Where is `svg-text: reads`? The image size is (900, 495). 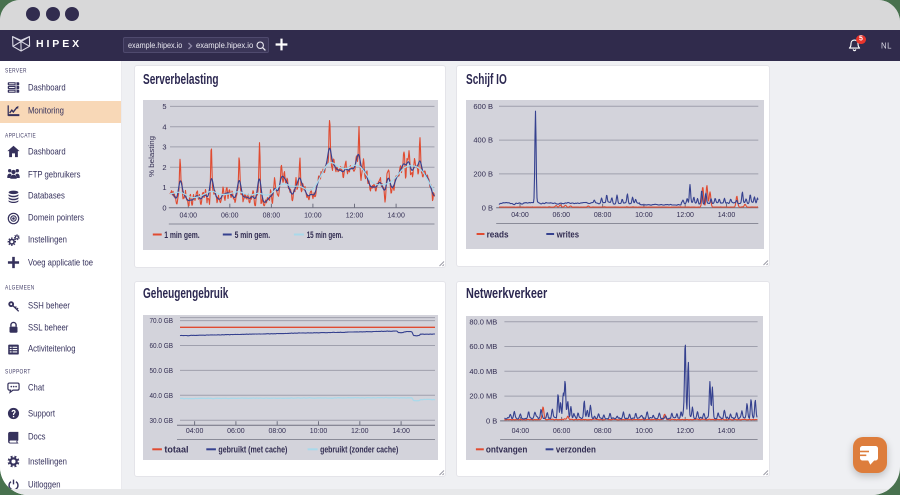 svg-text: reads is located at coordinates (498, 235).